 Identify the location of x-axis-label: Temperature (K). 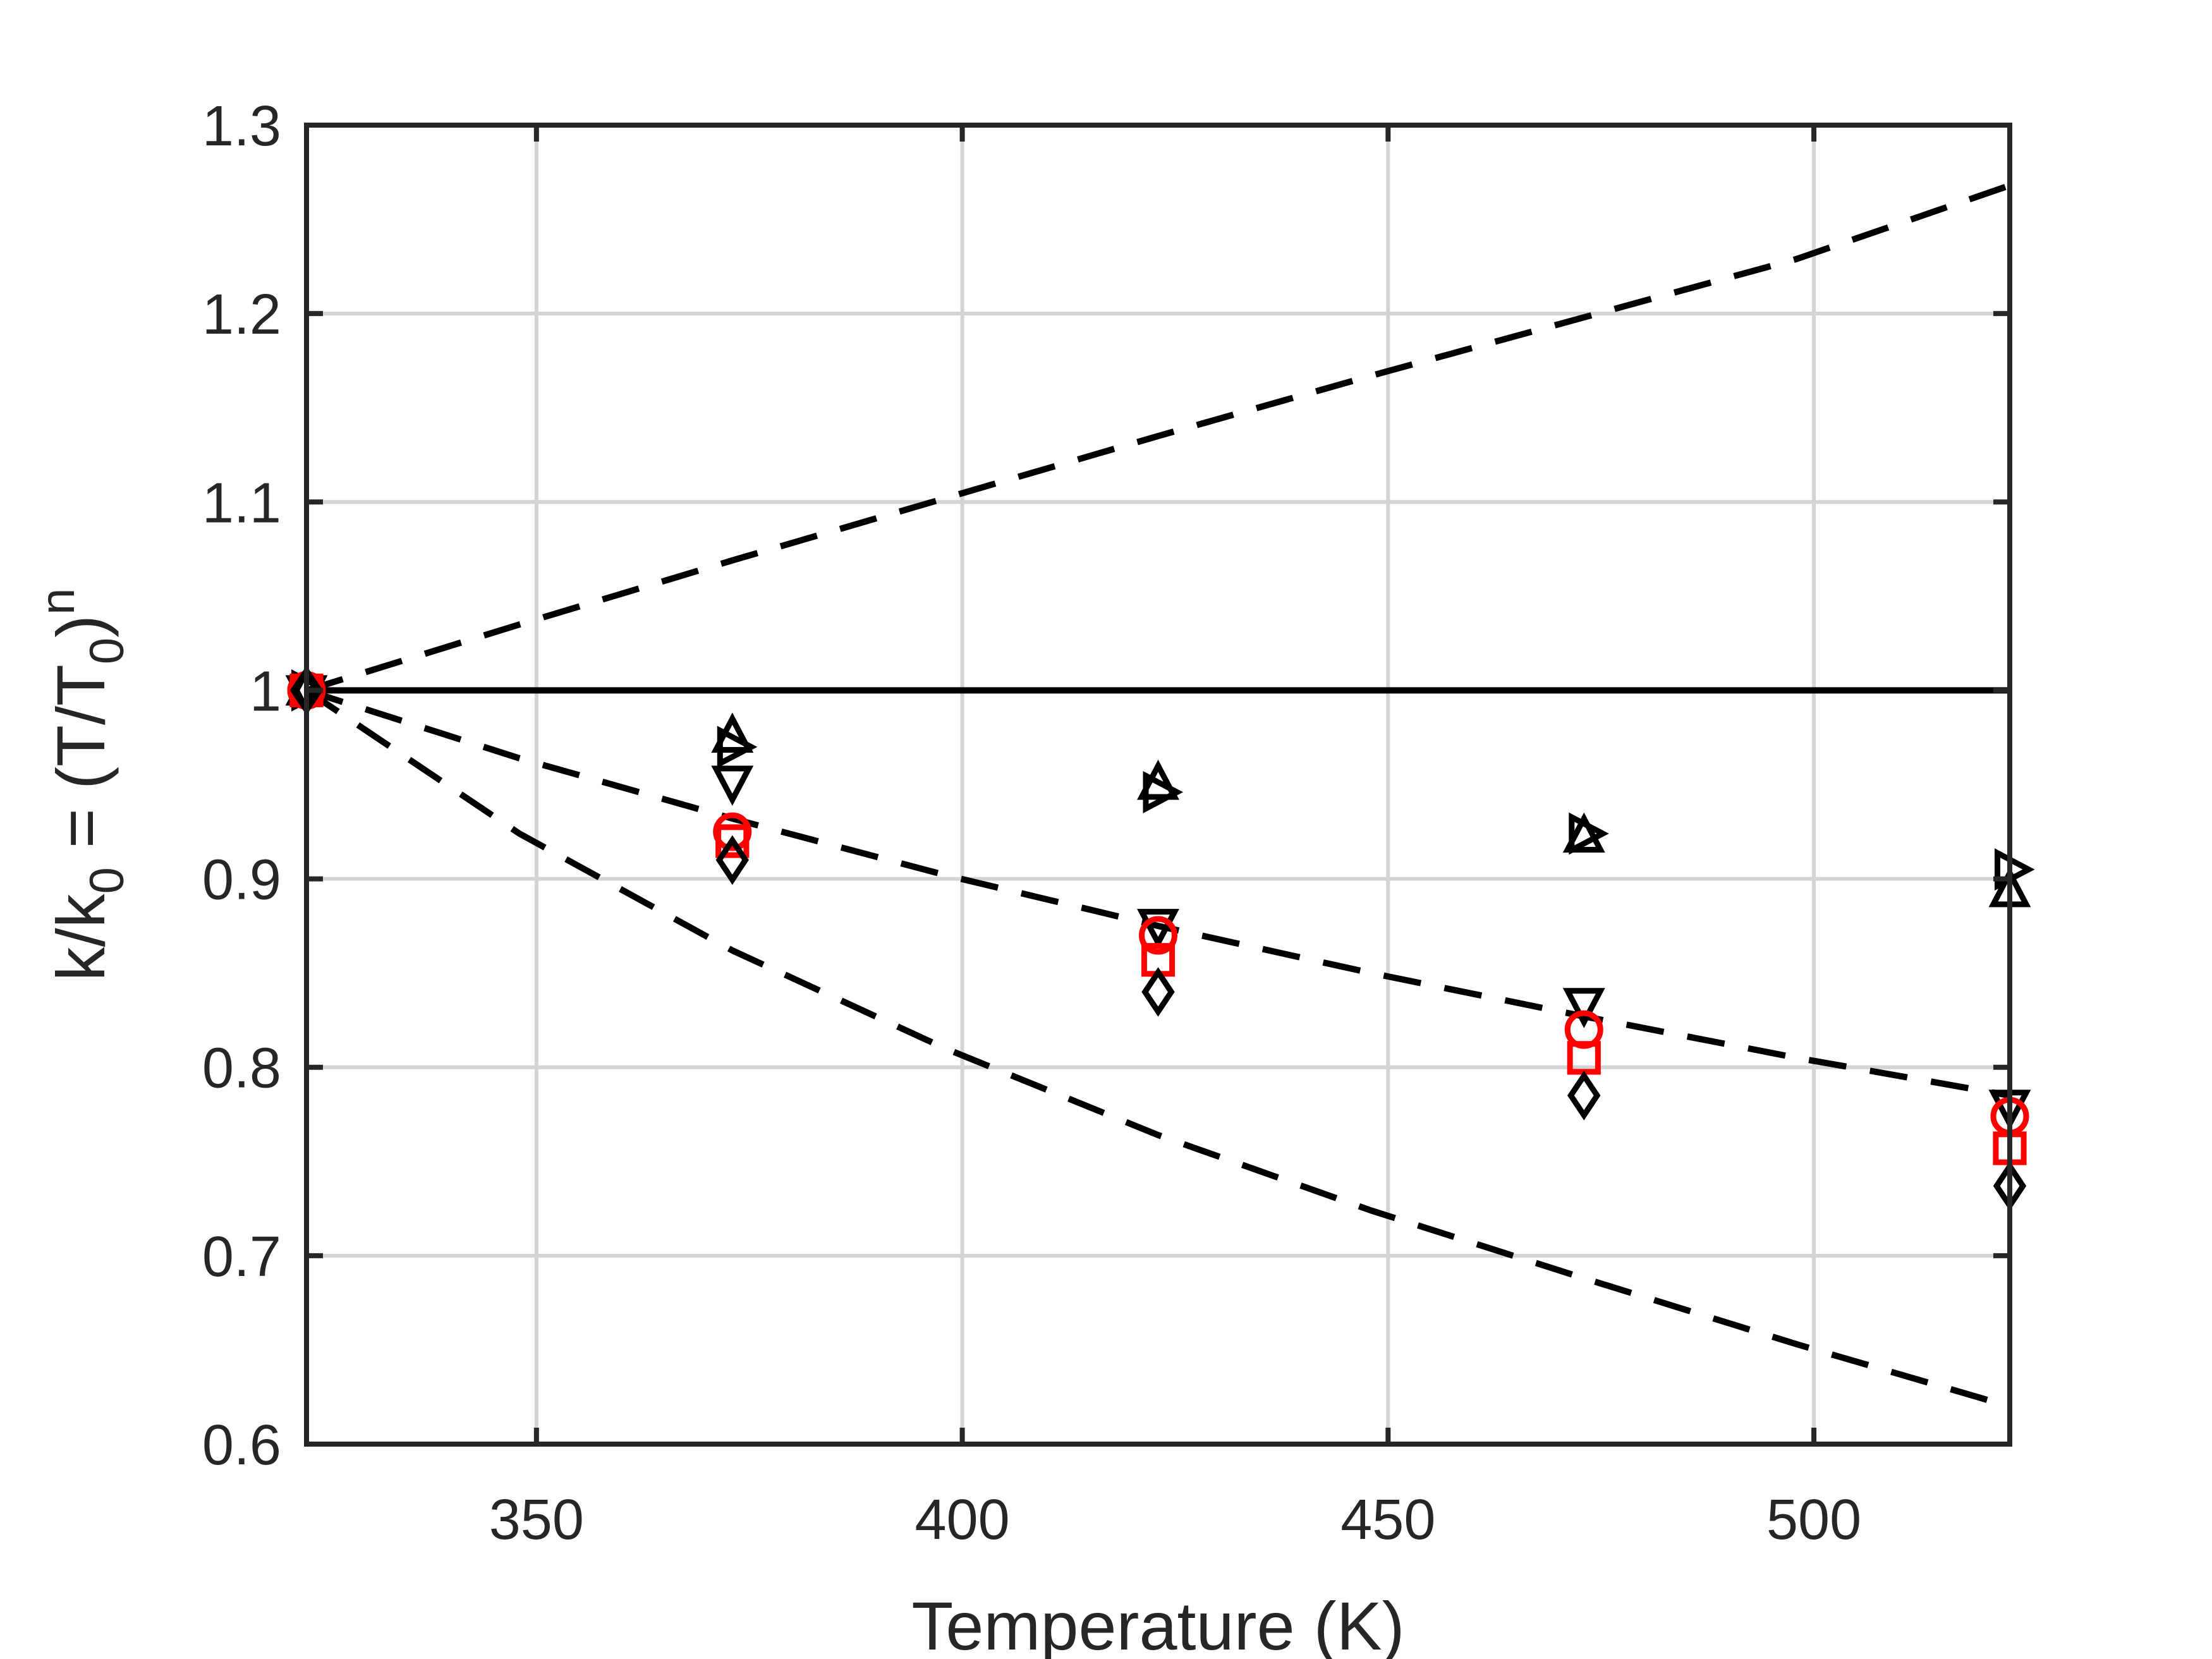
(1157, 1623).